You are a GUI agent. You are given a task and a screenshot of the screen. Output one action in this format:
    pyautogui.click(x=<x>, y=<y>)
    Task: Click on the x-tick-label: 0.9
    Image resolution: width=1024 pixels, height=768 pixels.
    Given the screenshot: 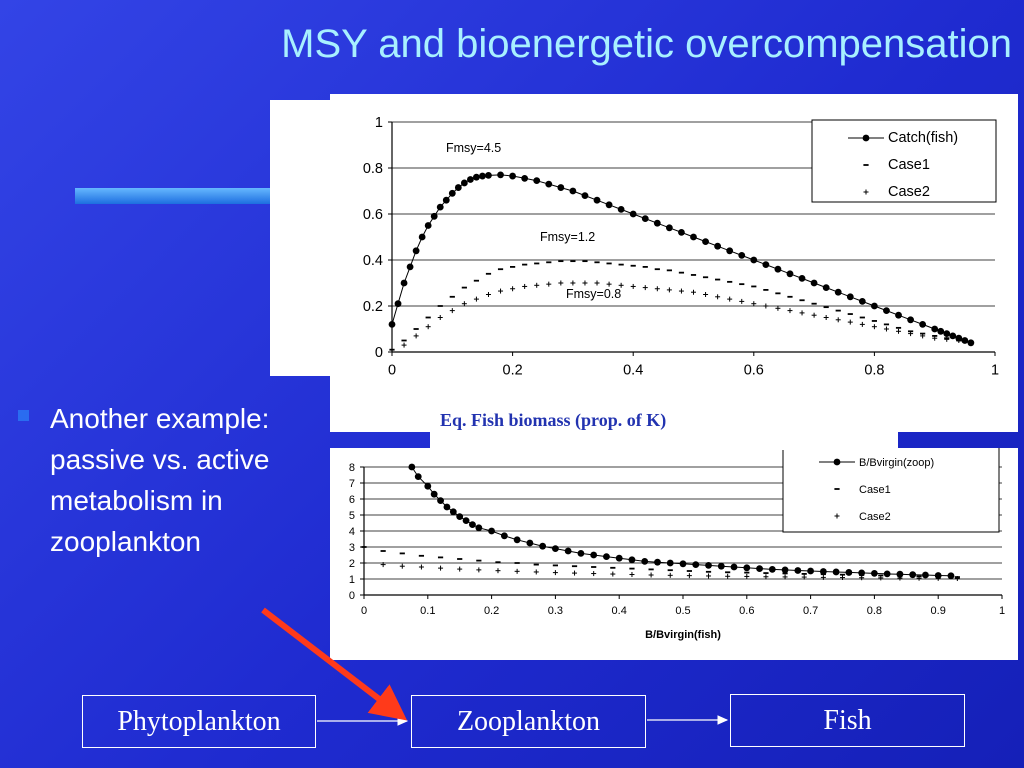 What is the action you would take?
    pyautogui.click(x=938, y=611)
    